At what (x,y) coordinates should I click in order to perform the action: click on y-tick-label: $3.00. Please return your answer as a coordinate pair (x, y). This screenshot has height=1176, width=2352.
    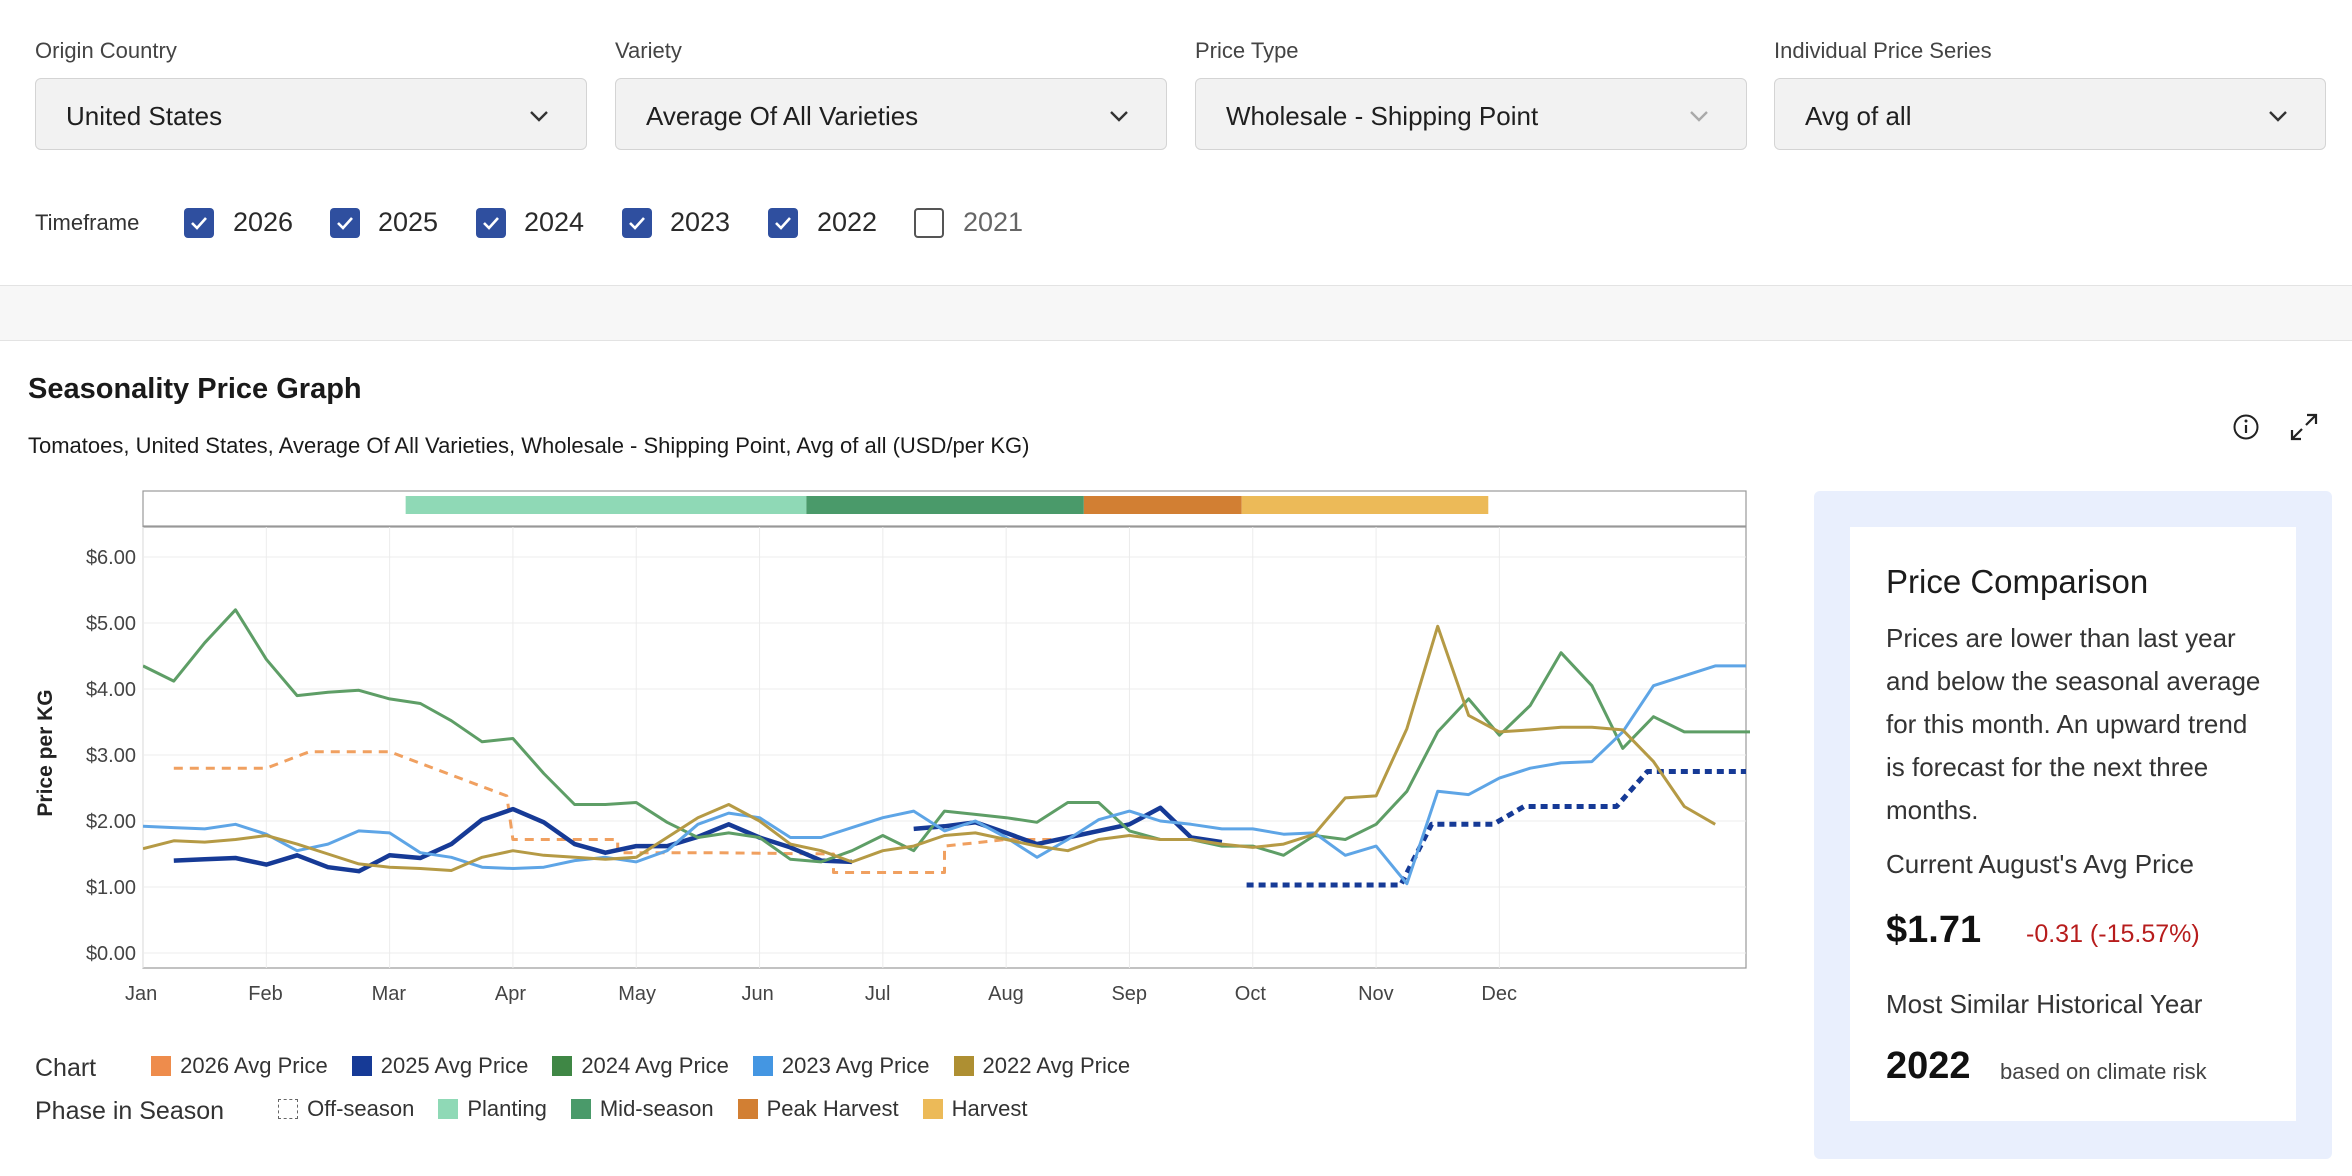
    Looking at the image, I should click on (111, 756).